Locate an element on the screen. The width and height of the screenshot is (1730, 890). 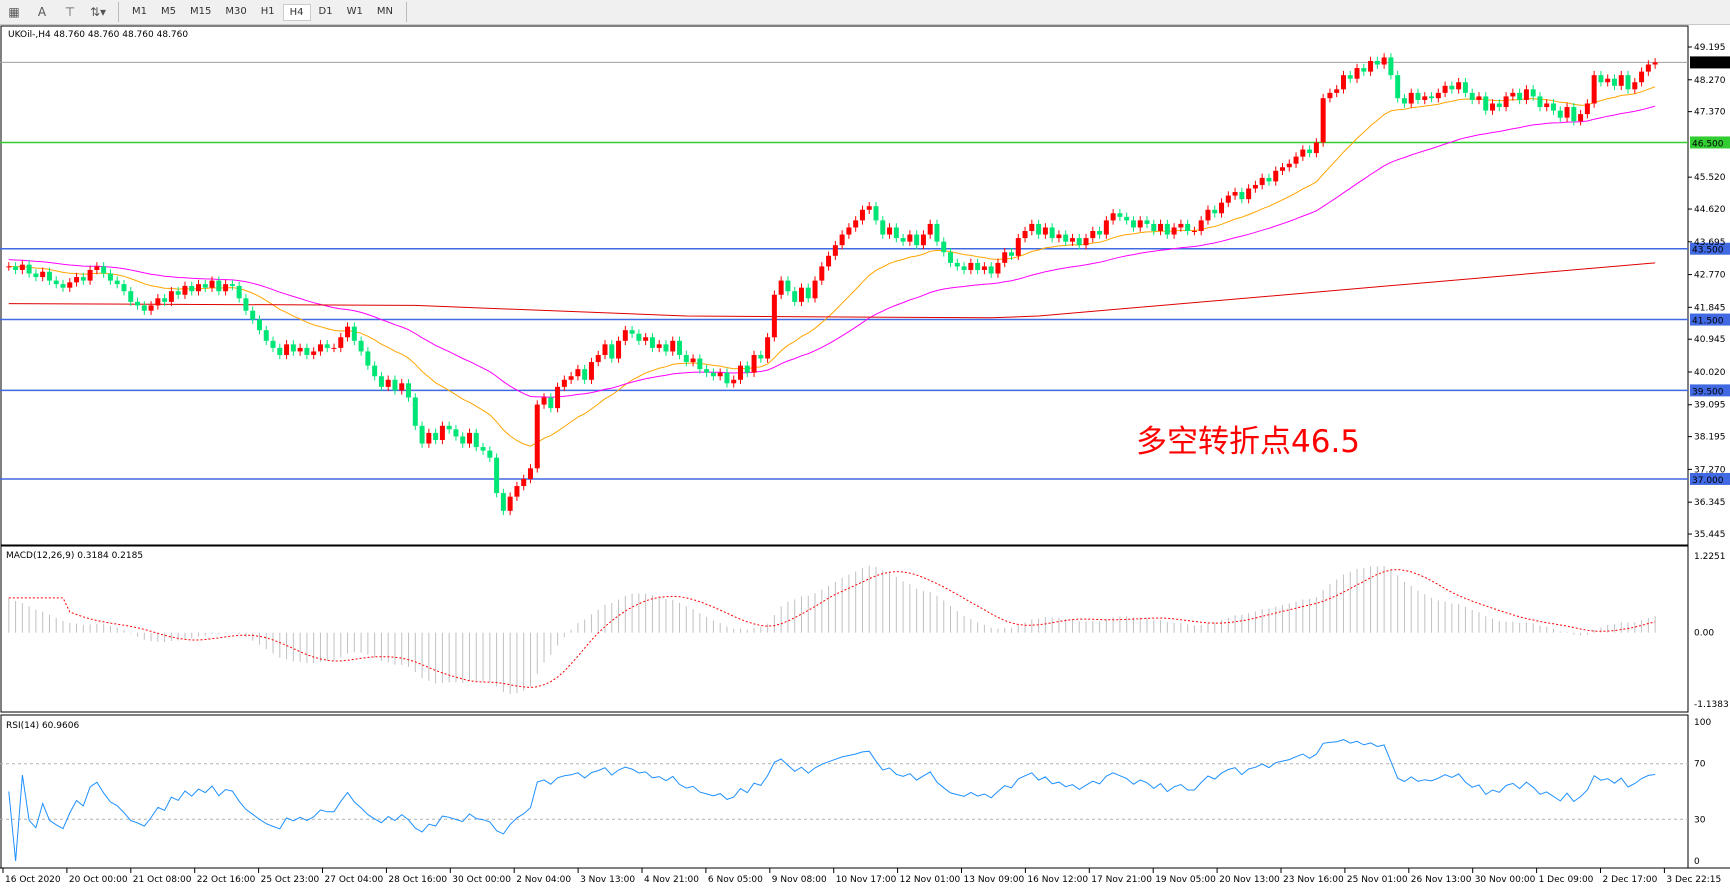
time-label: 2 Nov 04:00 is located at coordinates (543, 880).